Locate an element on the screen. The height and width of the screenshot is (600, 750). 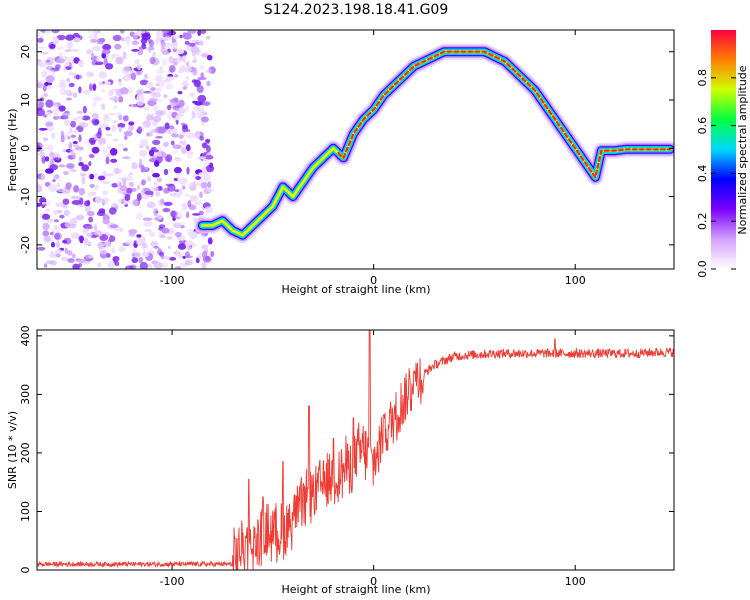
ridge-core is located at coordinates (504, 115).